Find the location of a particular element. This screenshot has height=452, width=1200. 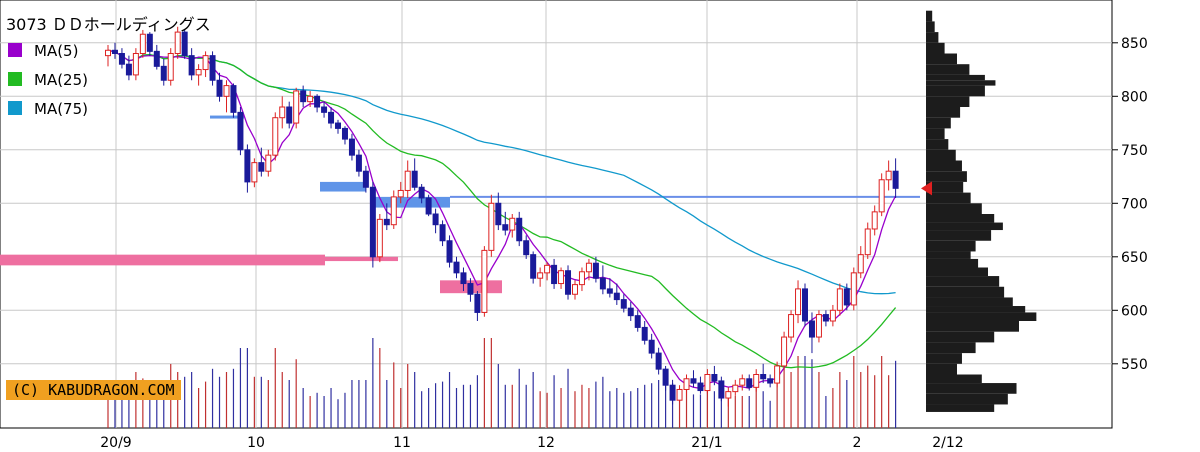

legend-label: MA(25) is located at coordinates (61, 80).